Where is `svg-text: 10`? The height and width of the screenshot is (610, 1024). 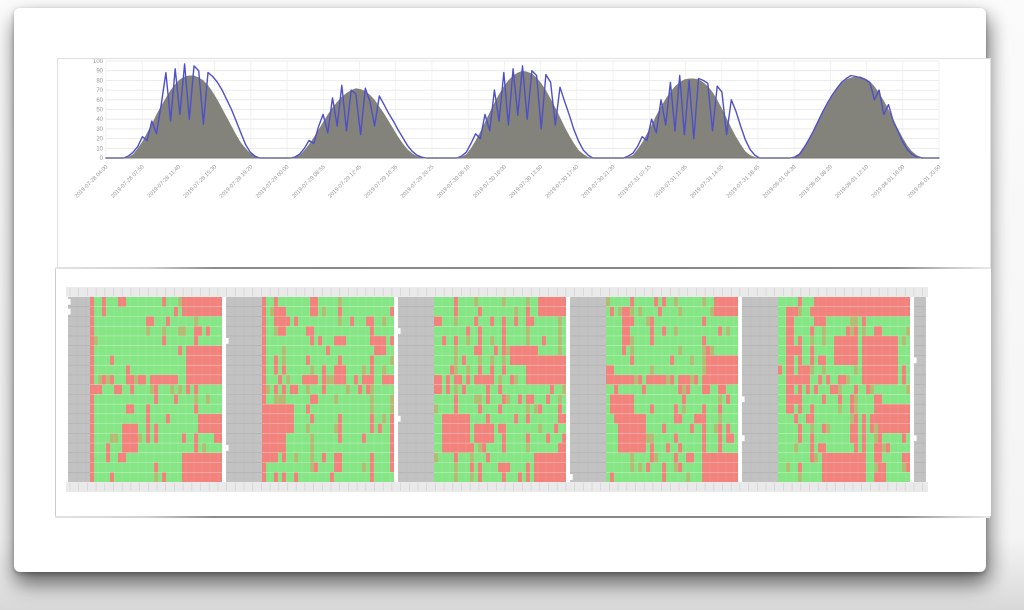 svg-text: 10 is located at coordinates (99, 149).